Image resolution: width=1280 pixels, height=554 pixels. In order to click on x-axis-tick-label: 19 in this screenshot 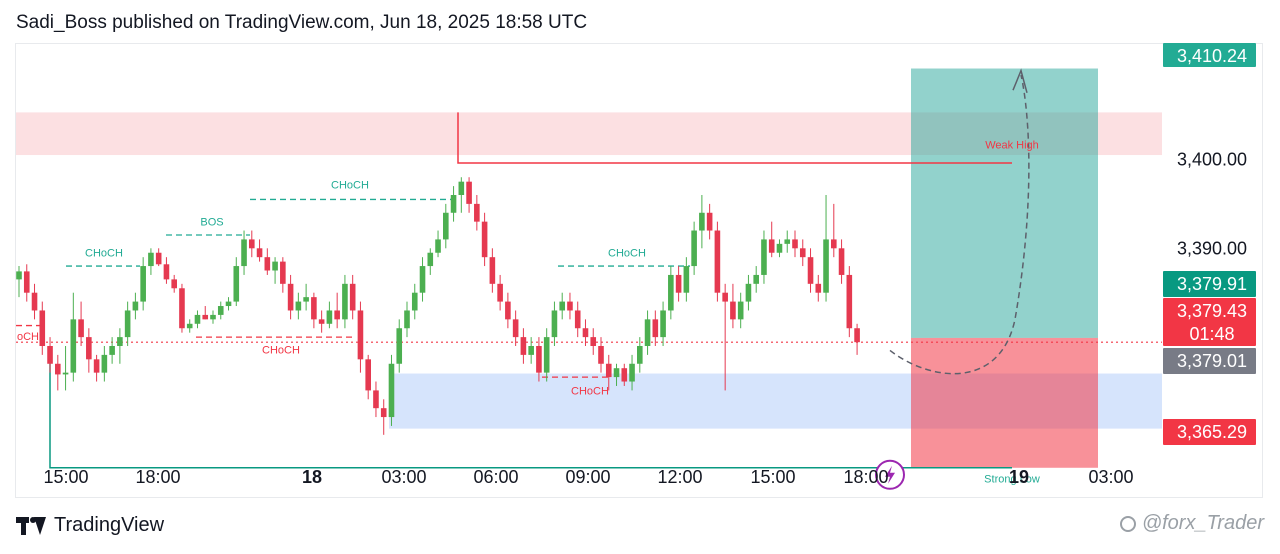, I will do `click(1019, 477)`.